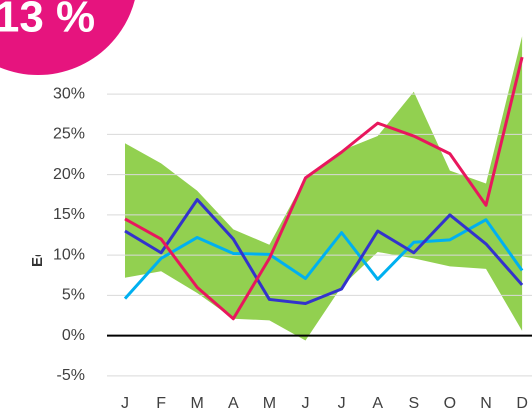 Image resolution: width=532 pixels, height=417 pixels. I want to click on badge, so click(67, 37).